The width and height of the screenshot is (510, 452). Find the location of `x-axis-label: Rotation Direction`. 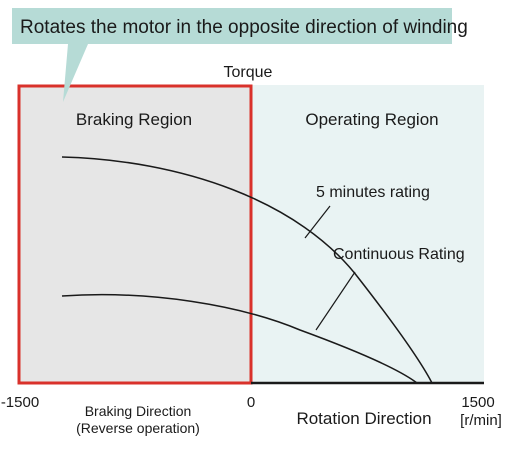

x-axis-label: Rotation Direction is located at coordinates (363, 418).